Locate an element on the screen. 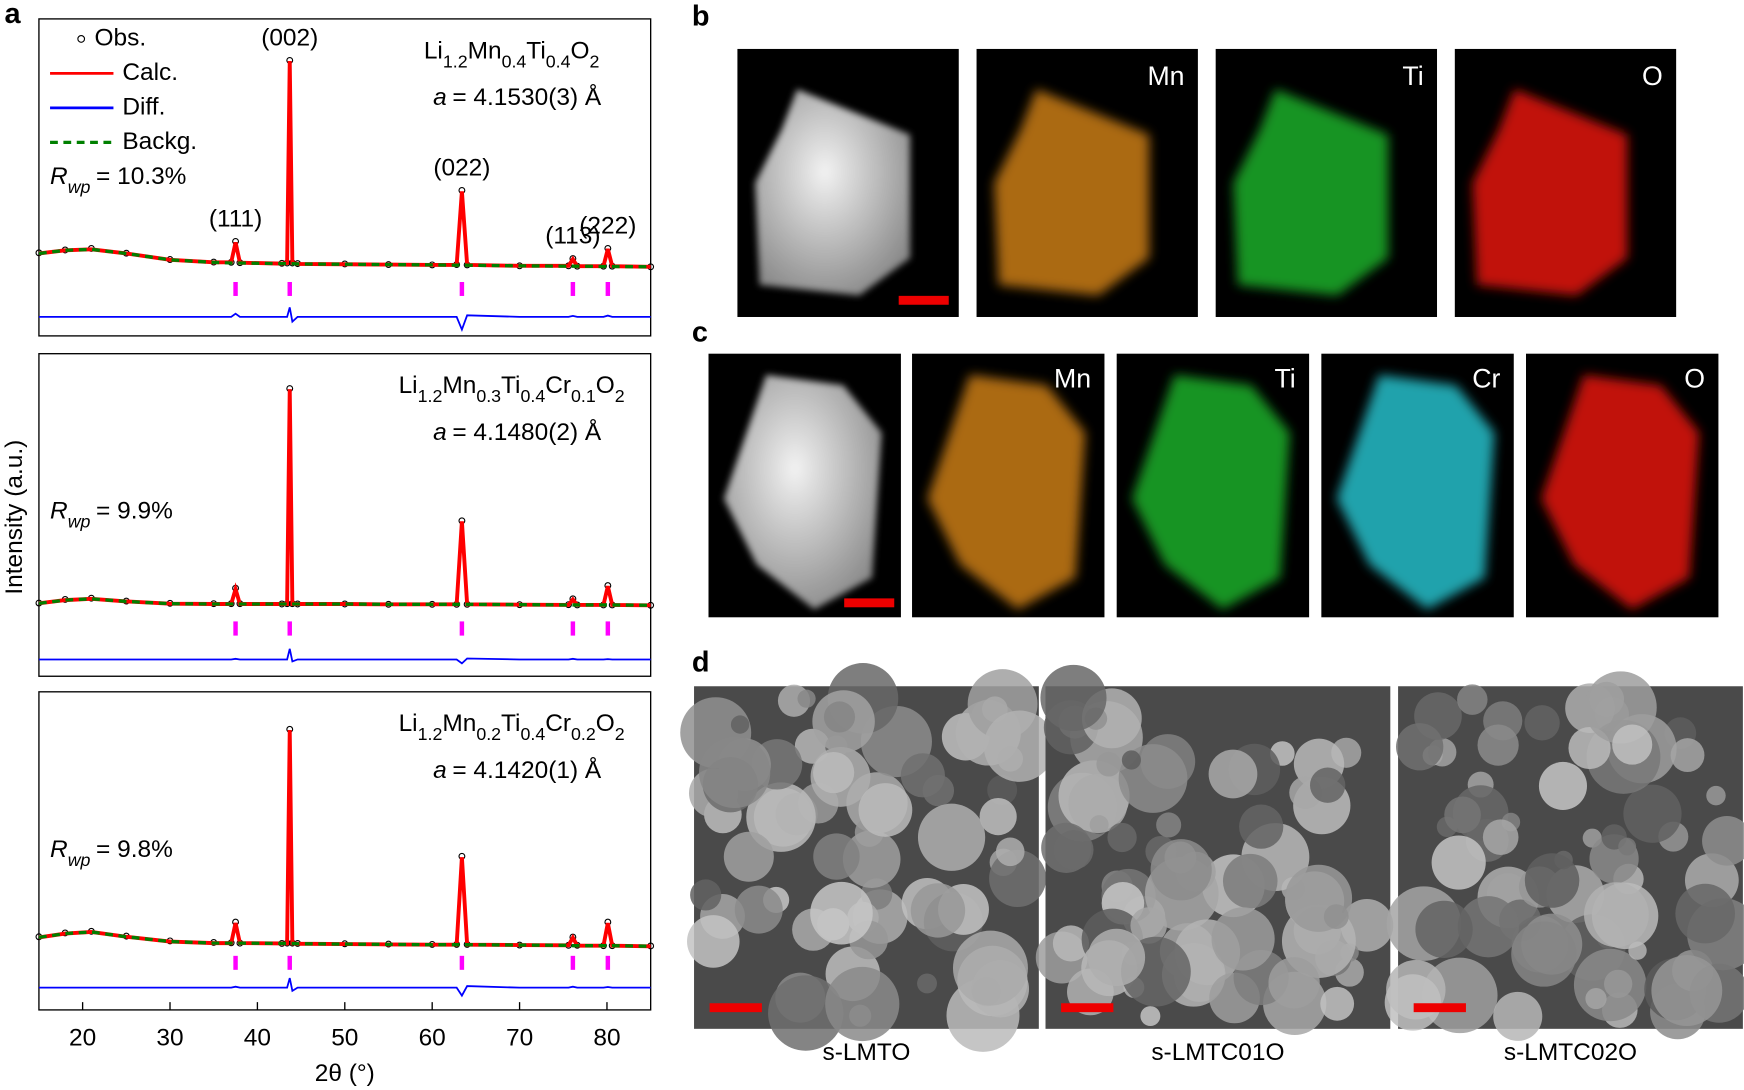  annotation: a = 4.1420(1) Å is located at coordinates (517, 770).